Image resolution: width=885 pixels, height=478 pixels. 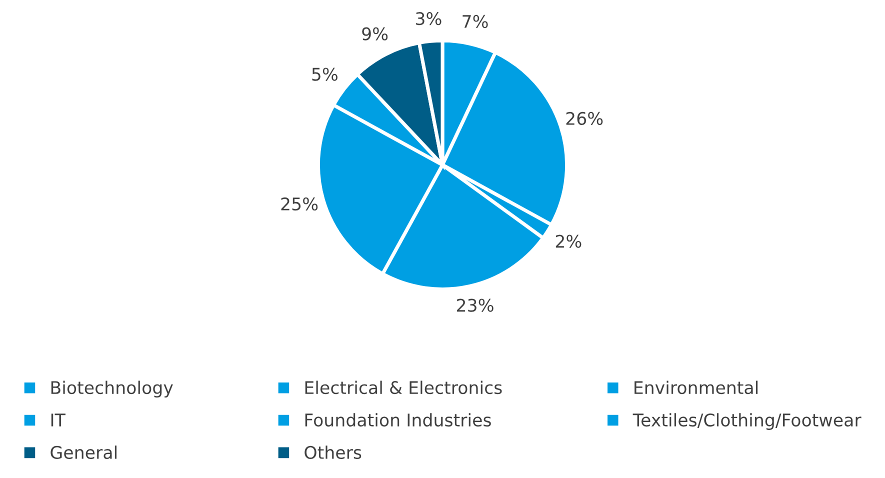 What do you see at coordinates (747, 421) in the screenshot?
I see `legend-label: Textiles/Clothing/Footwear` at bounding box center [747, 421].